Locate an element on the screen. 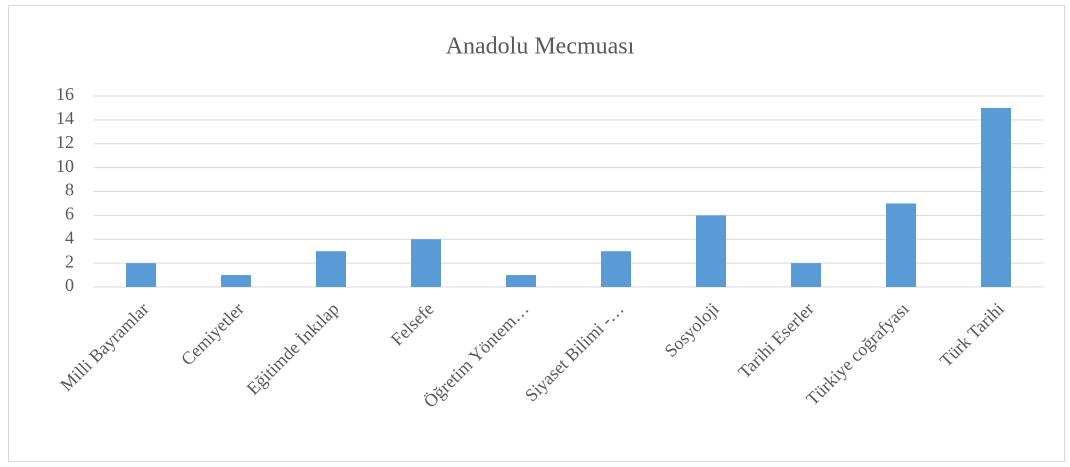 This screenshot has width=1070, height=467. y-tick-label: 16 is located at coordinates (65, 94).